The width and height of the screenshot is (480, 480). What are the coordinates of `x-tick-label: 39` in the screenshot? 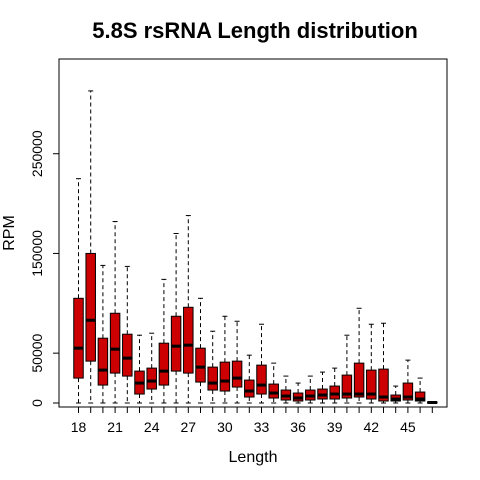 It's located at (335, 427).